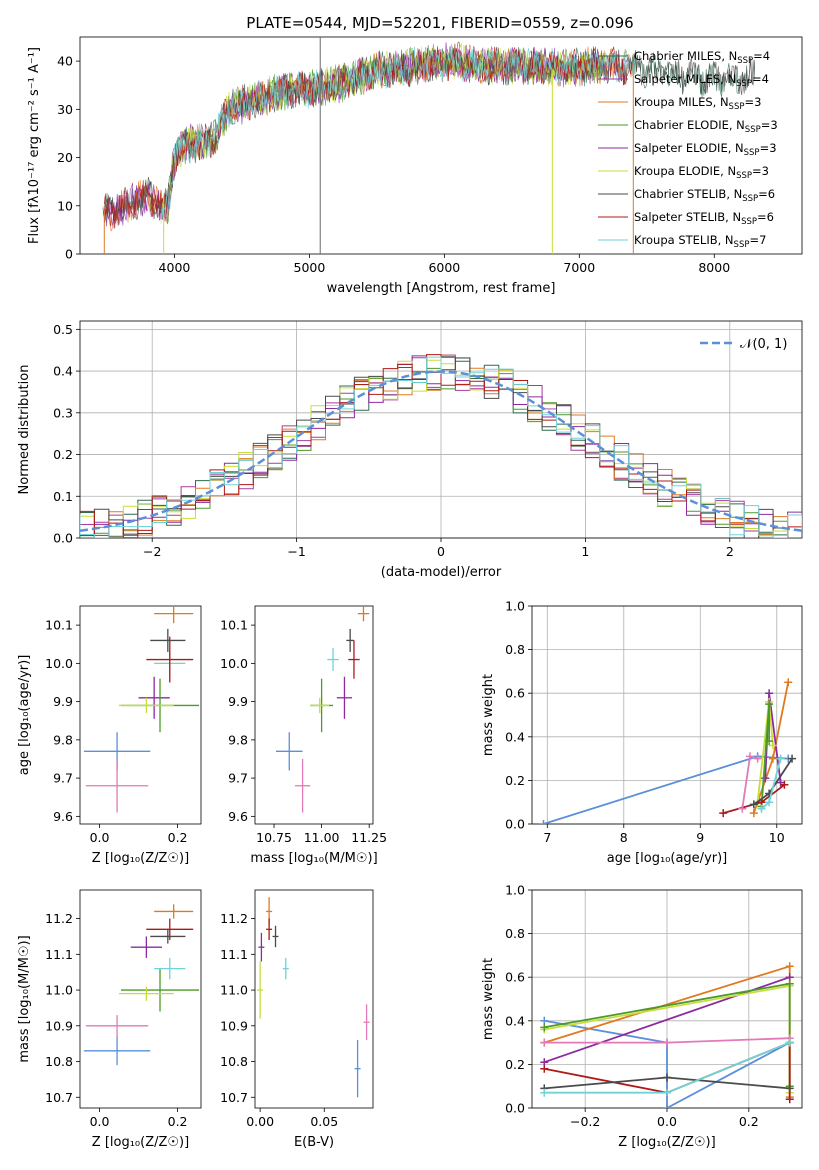  Describe the element at coordinates (488, 999) in the screenshot. I see `weight-vs-Z-ylabel: mass weight` at that location.